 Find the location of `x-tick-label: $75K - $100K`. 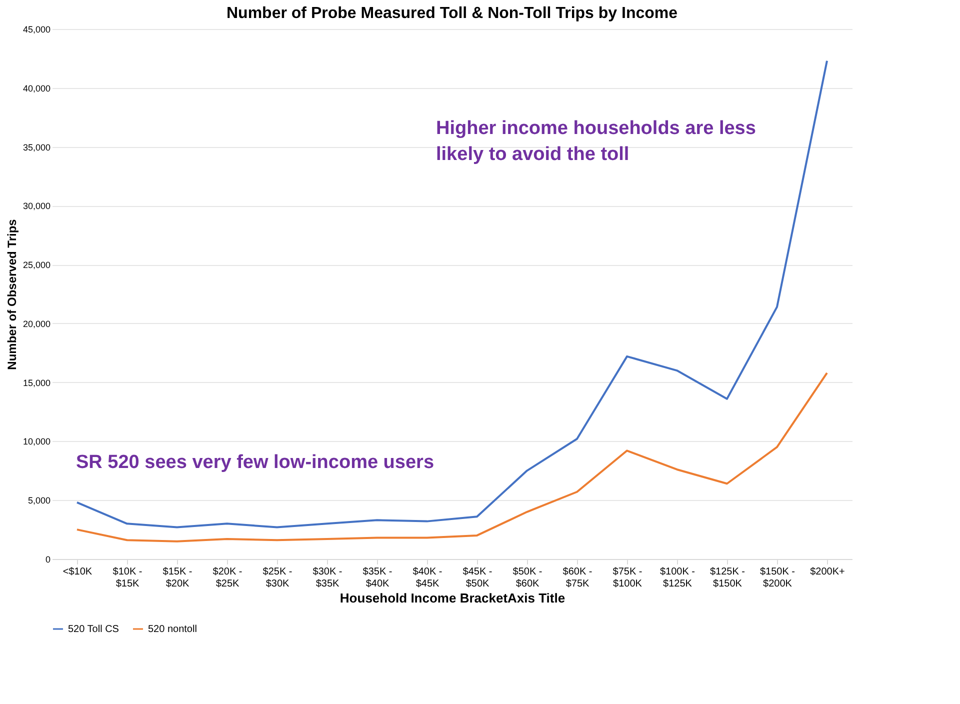

x-tick-label: $75K - $100K is located at coordinates (627, 578).